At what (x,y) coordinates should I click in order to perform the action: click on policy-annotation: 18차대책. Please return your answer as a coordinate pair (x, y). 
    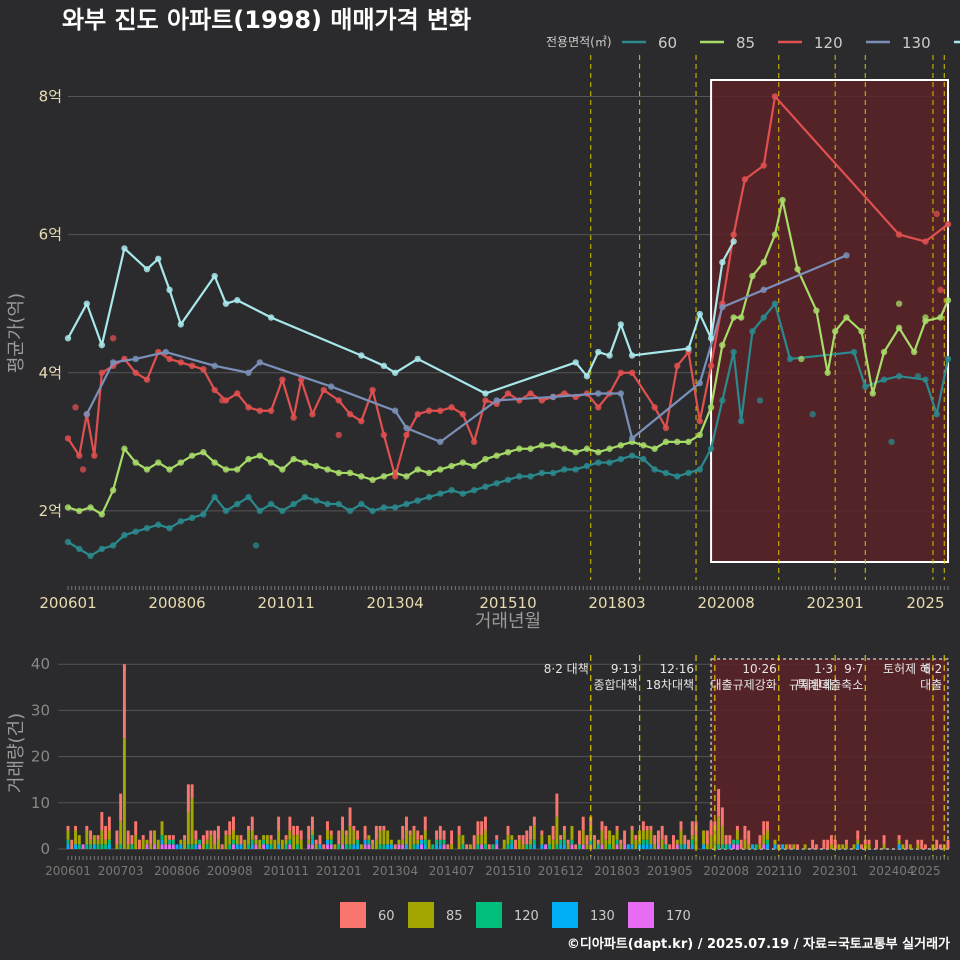
    Looking at the image, I should click on (670, 684).